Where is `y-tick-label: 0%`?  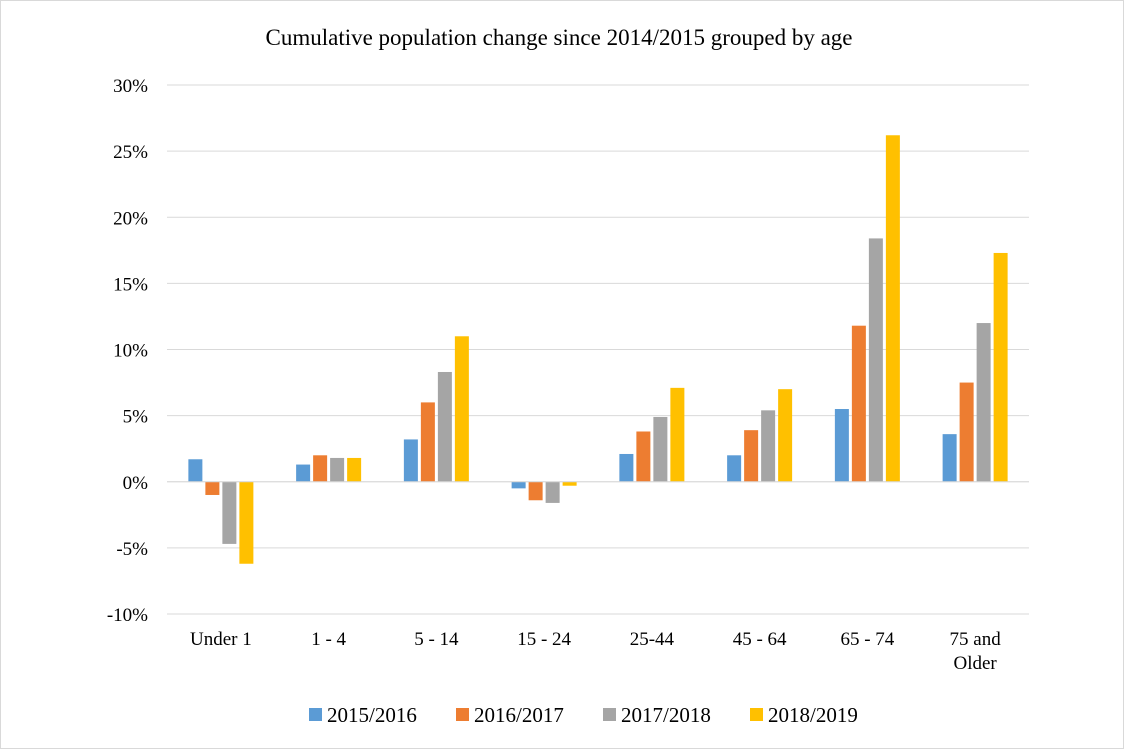
y-tick-label: 0% is located at coordinates (136, 483).